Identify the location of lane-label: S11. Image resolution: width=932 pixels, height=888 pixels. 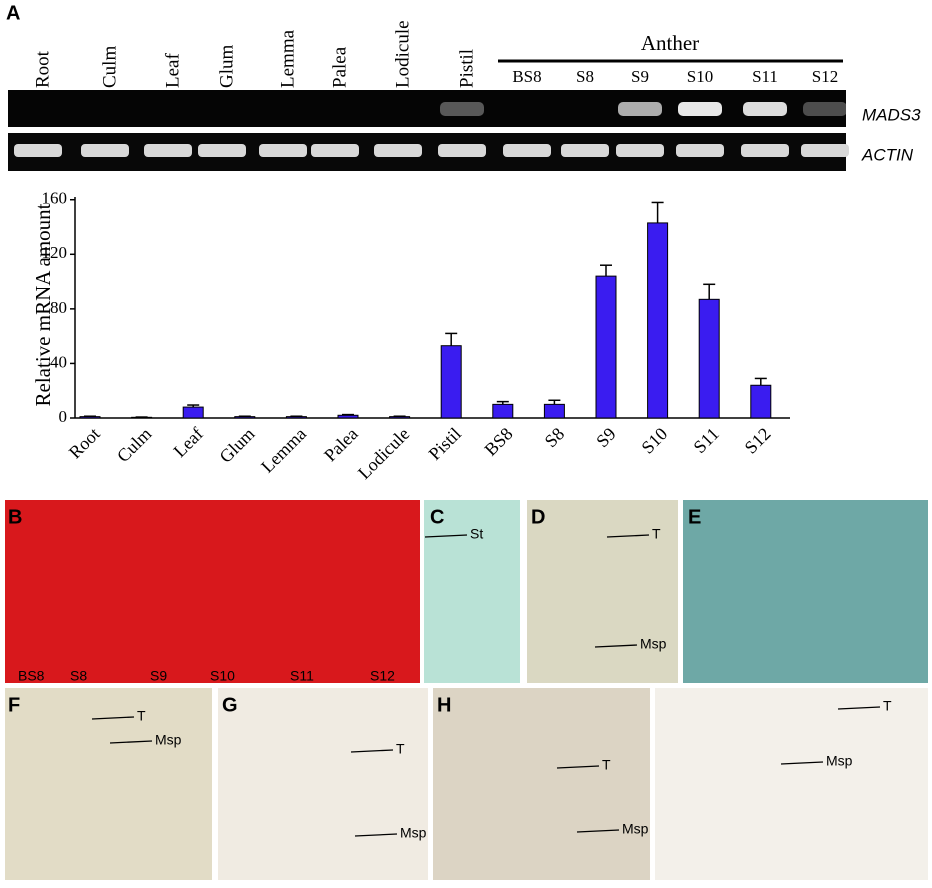
(765, 76).